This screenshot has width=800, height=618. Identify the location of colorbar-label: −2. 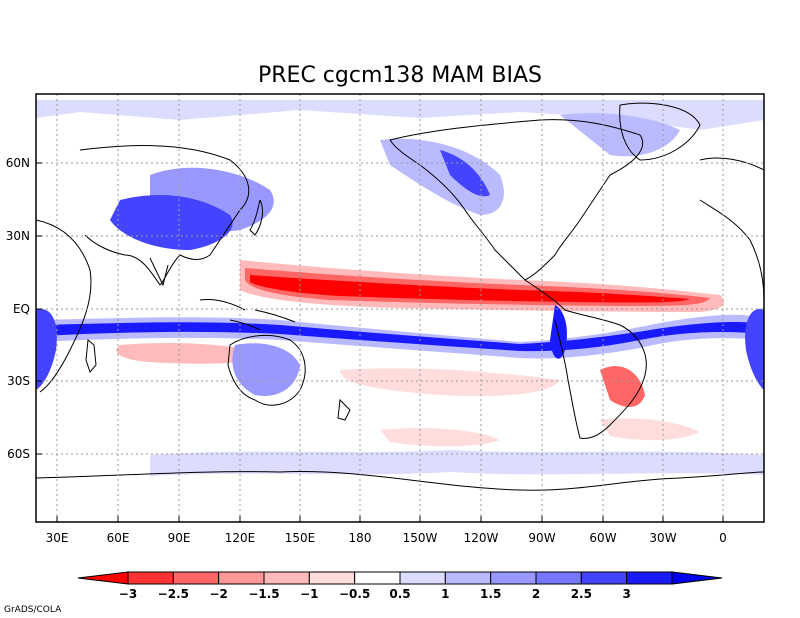
(218, 594).